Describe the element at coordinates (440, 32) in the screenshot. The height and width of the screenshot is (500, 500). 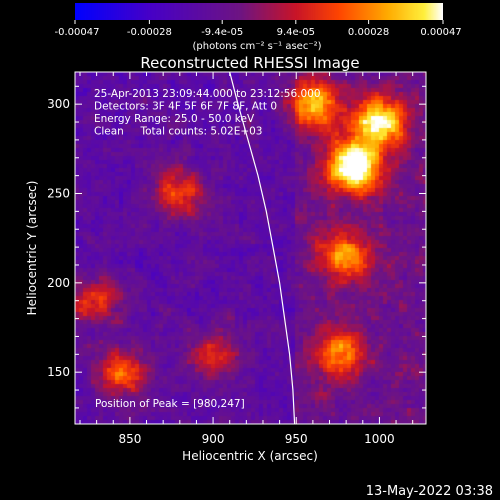
I see `colorbar-tick-label: 0.00047` at that location.